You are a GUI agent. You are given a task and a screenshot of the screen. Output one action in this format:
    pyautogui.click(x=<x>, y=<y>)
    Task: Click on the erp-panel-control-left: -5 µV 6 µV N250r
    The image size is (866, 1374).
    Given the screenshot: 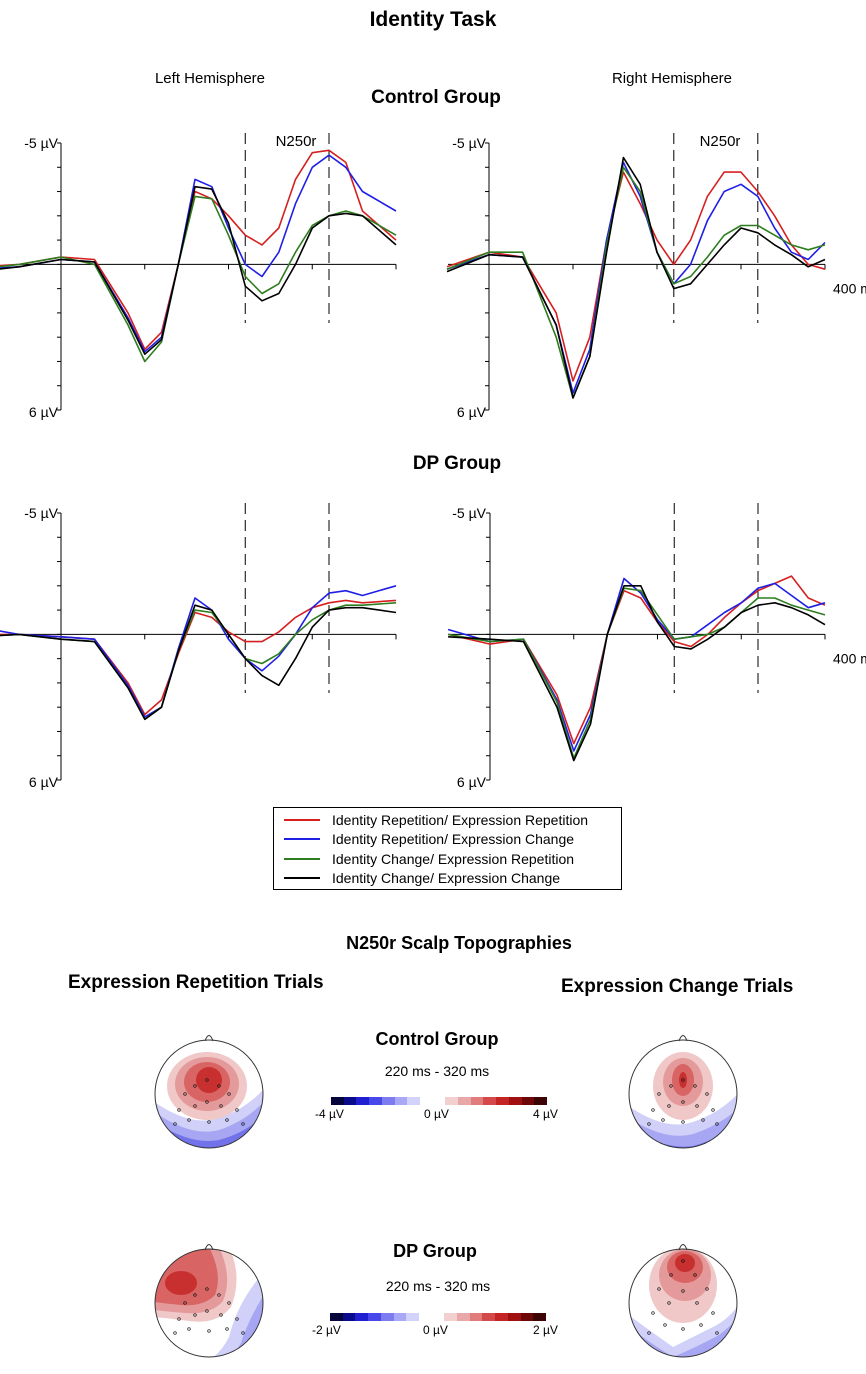 What is the action you would take?
    pyautogui.click(x=198, y=276)
    